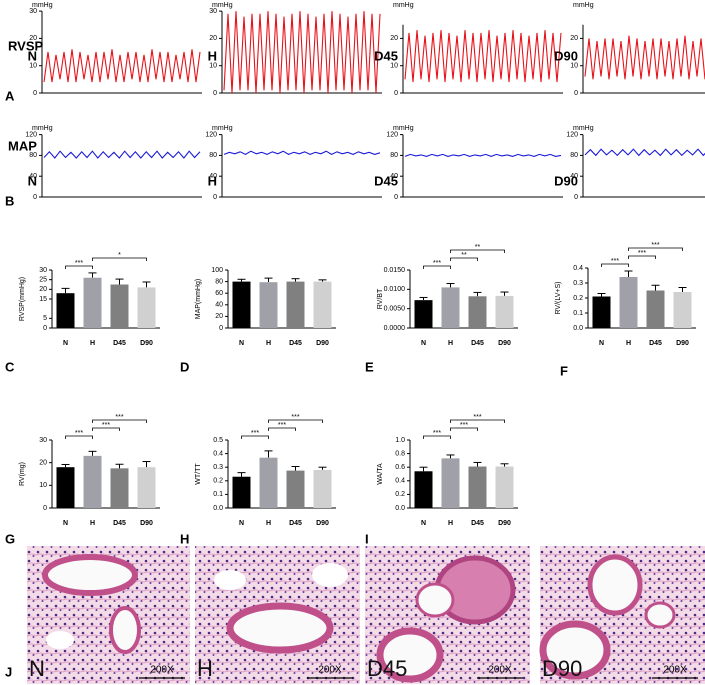 This screenshot has width=705, height=685. What do you see at coordinates (400, 440) in the screenshot?
I see `y-tick-label: 1.0` at bounding box center [400, 440].